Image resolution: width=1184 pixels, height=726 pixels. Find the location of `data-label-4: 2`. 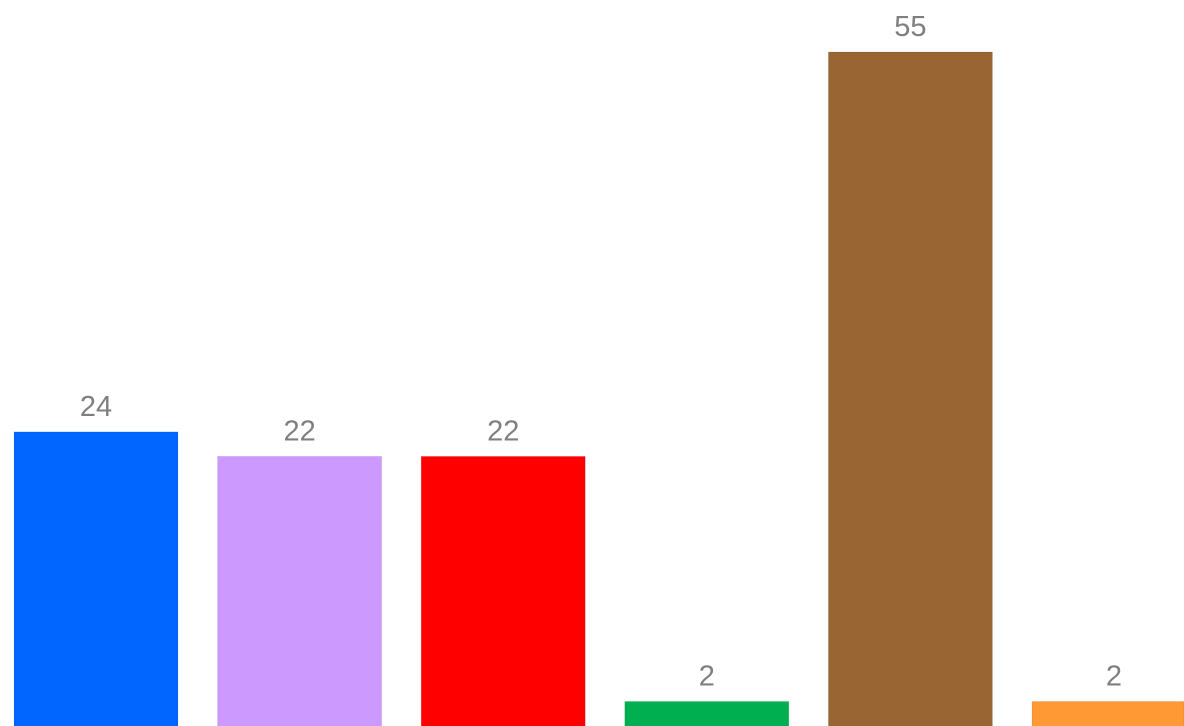

data-label-4: 2 is located at coordinates (707, 677).